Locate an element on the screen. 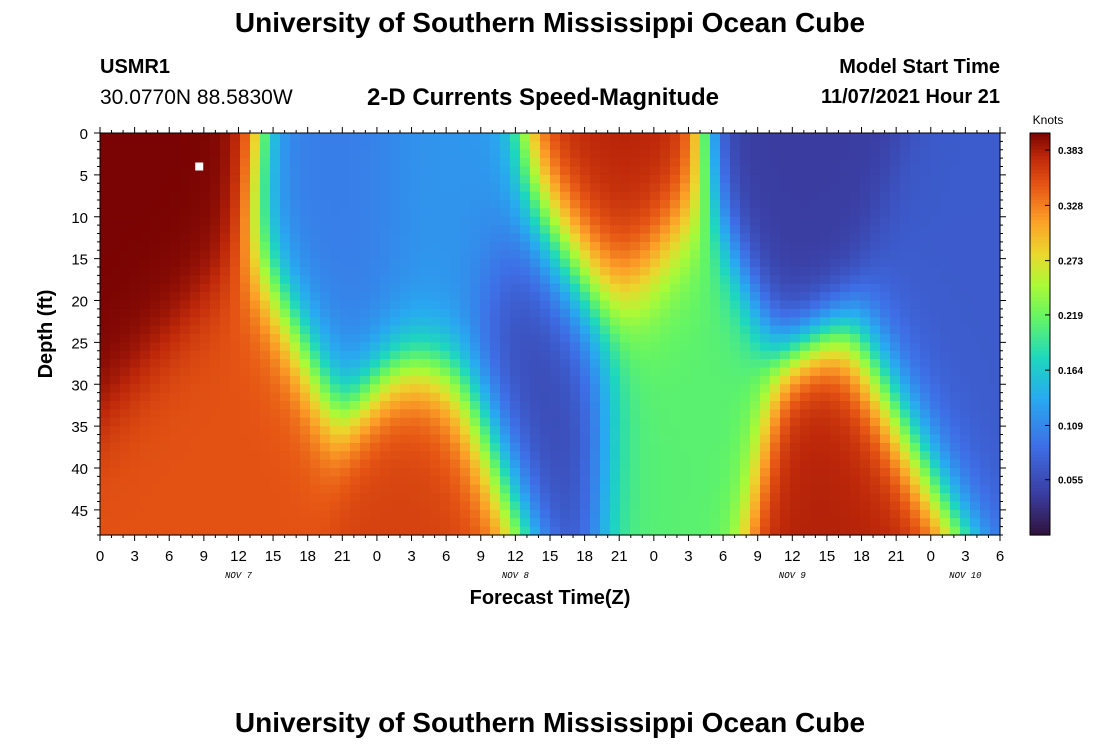 The height and width of the screenshot is (750, 1100). x-tick-label: 18 is located at coordinates (307, 556).